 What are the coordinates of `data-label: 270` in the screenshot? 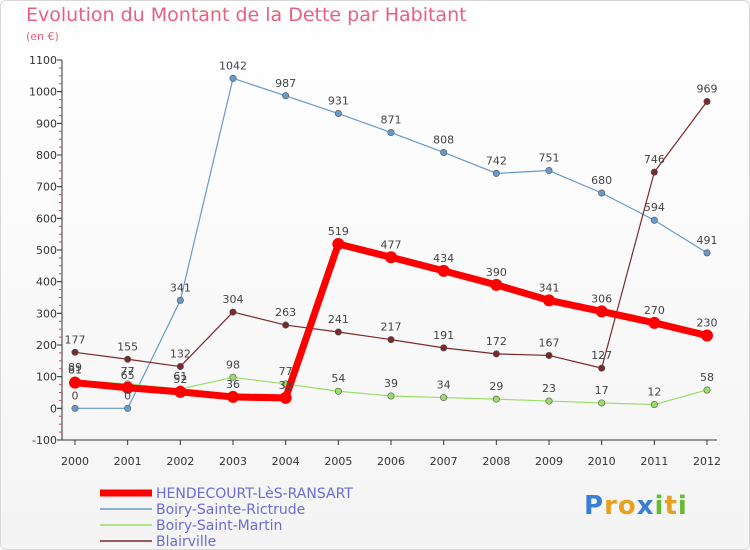 It's located at (654, 310).